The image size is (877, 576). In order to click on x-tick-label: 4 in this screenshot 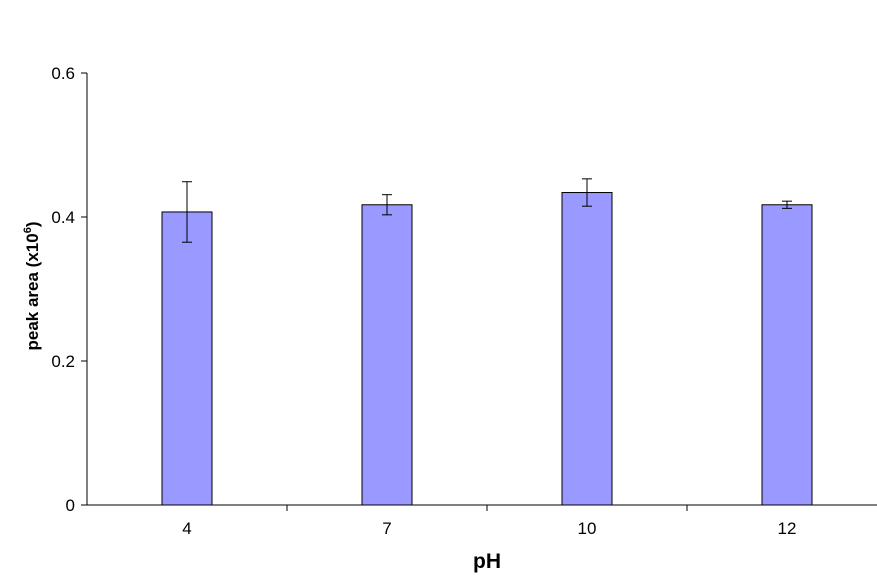, I will do `click(186, 528)`.